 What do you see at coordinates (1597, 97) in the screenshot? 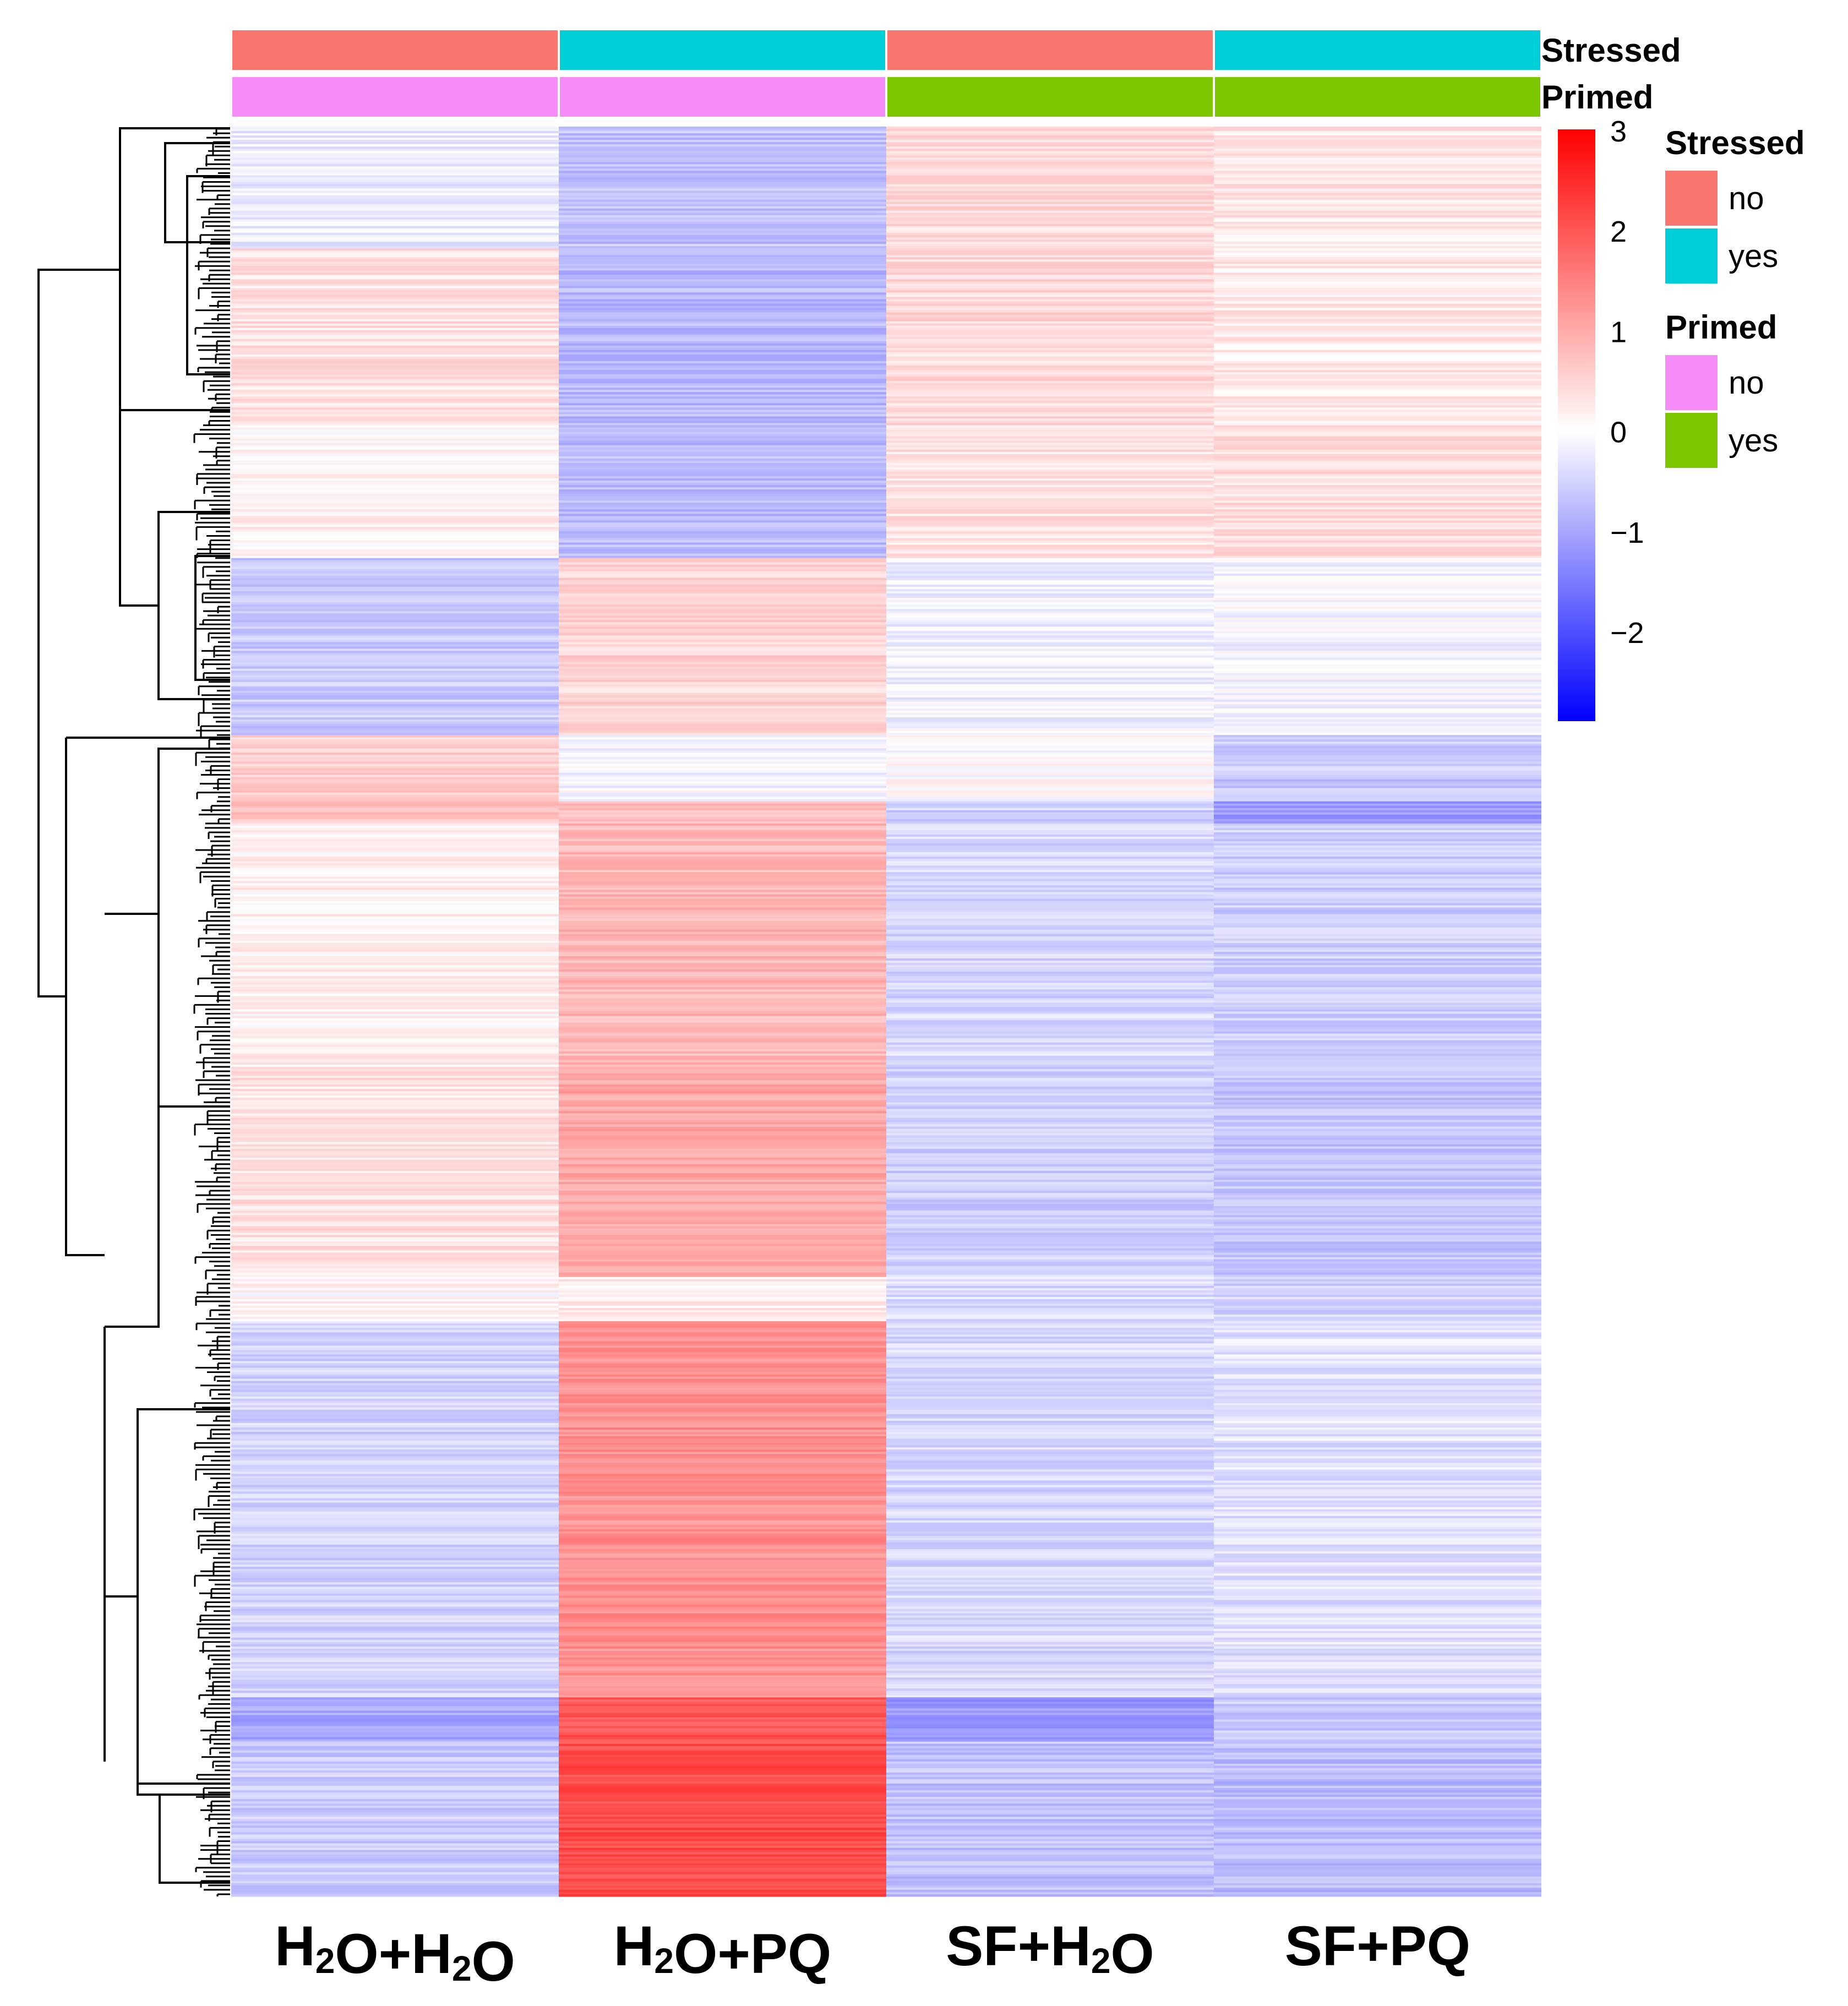
I see `annotation-name-primed: Primed` at bounding box center [1597, 97].